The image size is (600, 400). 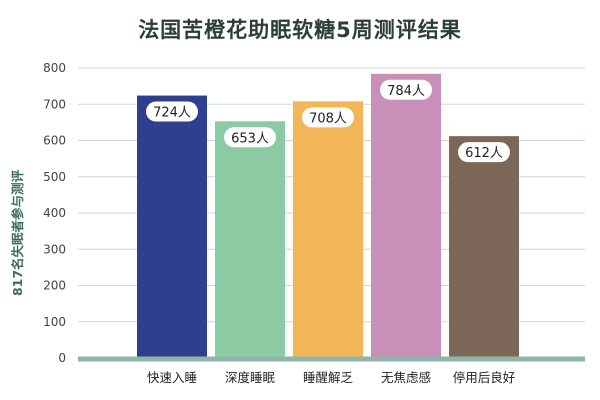 I want to click on x-axis-categories: 快速入睡 深度睡眠 睡醒解乏 无焦虑感 停用后良好, so click(x=331, y=377).